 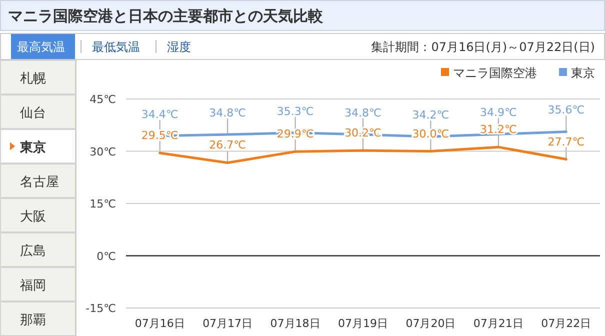 What do you see at coordinates (227, 323) in the screenshot?
I see `x-tick-label: 07月17日` at bounding box center [227, 323].